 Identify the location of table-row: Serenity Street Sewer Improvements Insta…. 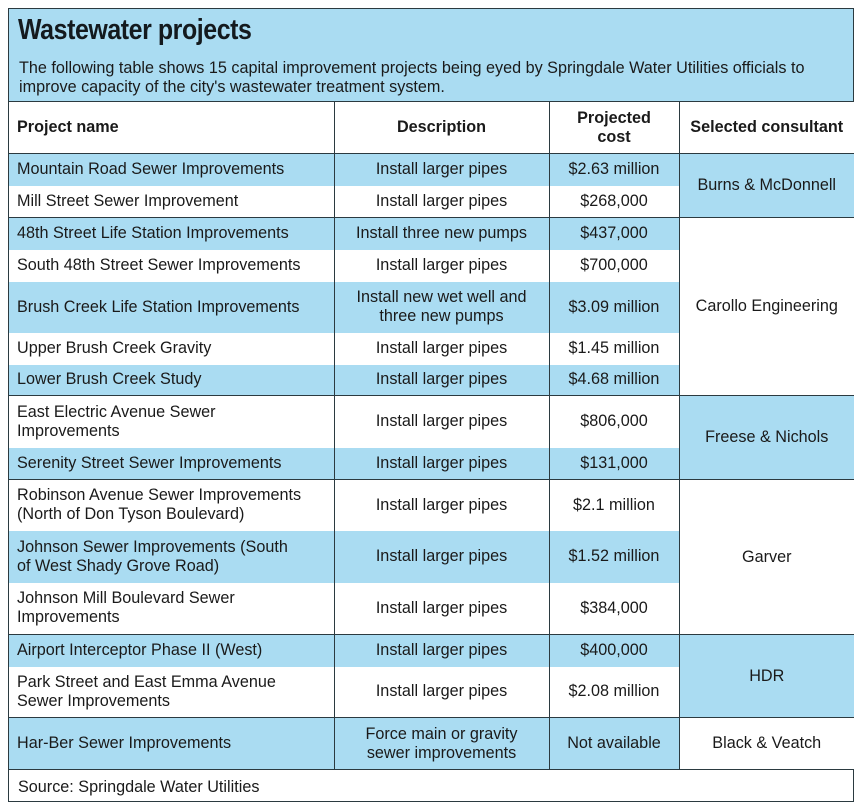
(431, 463).